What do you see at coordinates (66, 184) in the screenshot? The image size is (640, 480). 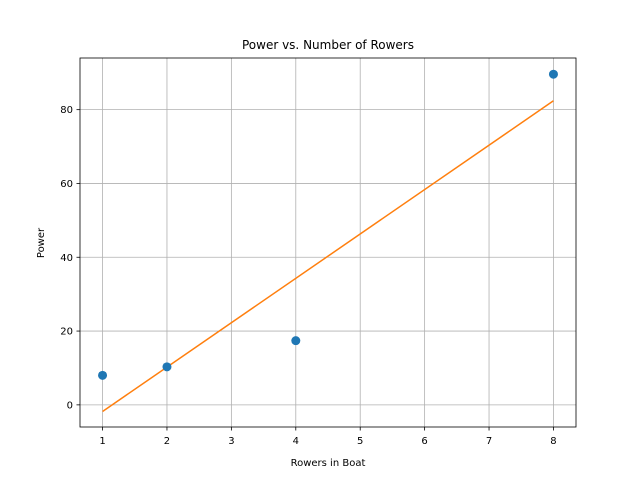 I see `y-tick-label: 60` at bounding box center [66, 184].